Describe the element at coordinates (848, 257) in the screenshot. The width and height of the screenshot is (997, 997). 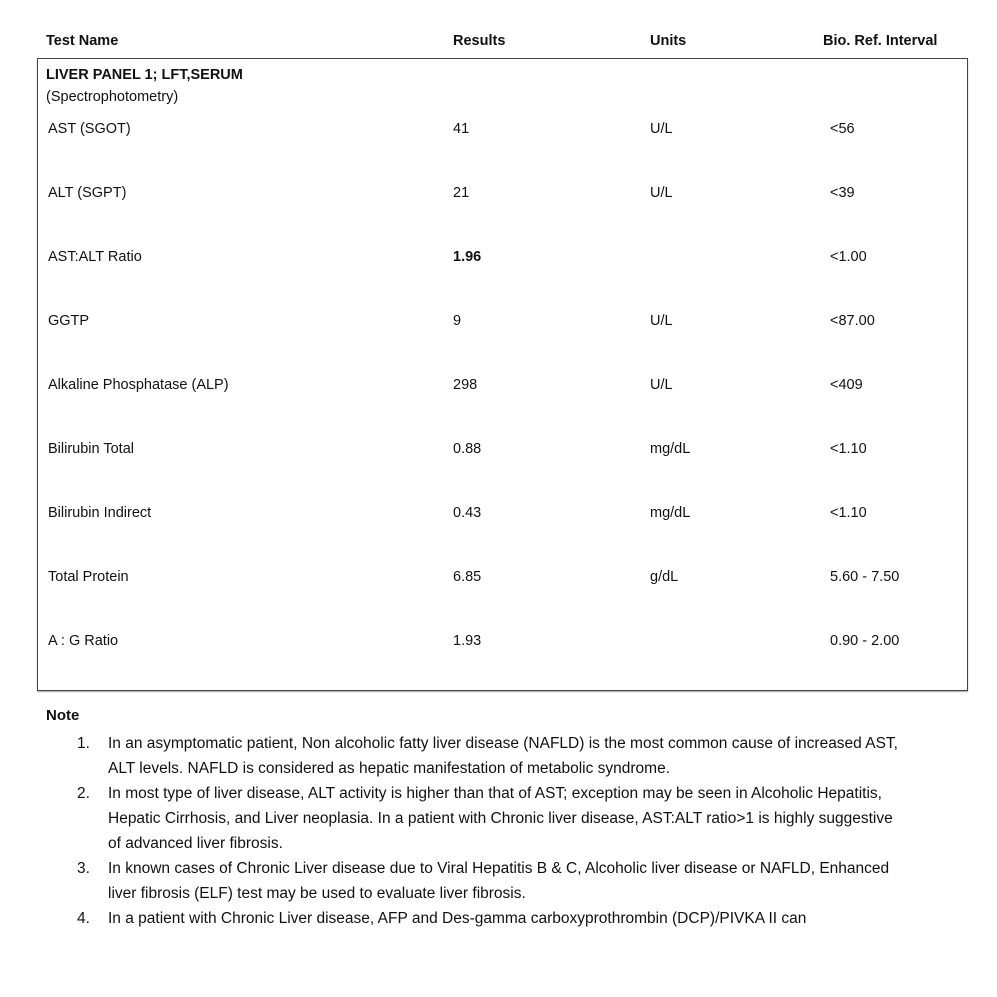
I see `reference-interval: <1.00` at that location.